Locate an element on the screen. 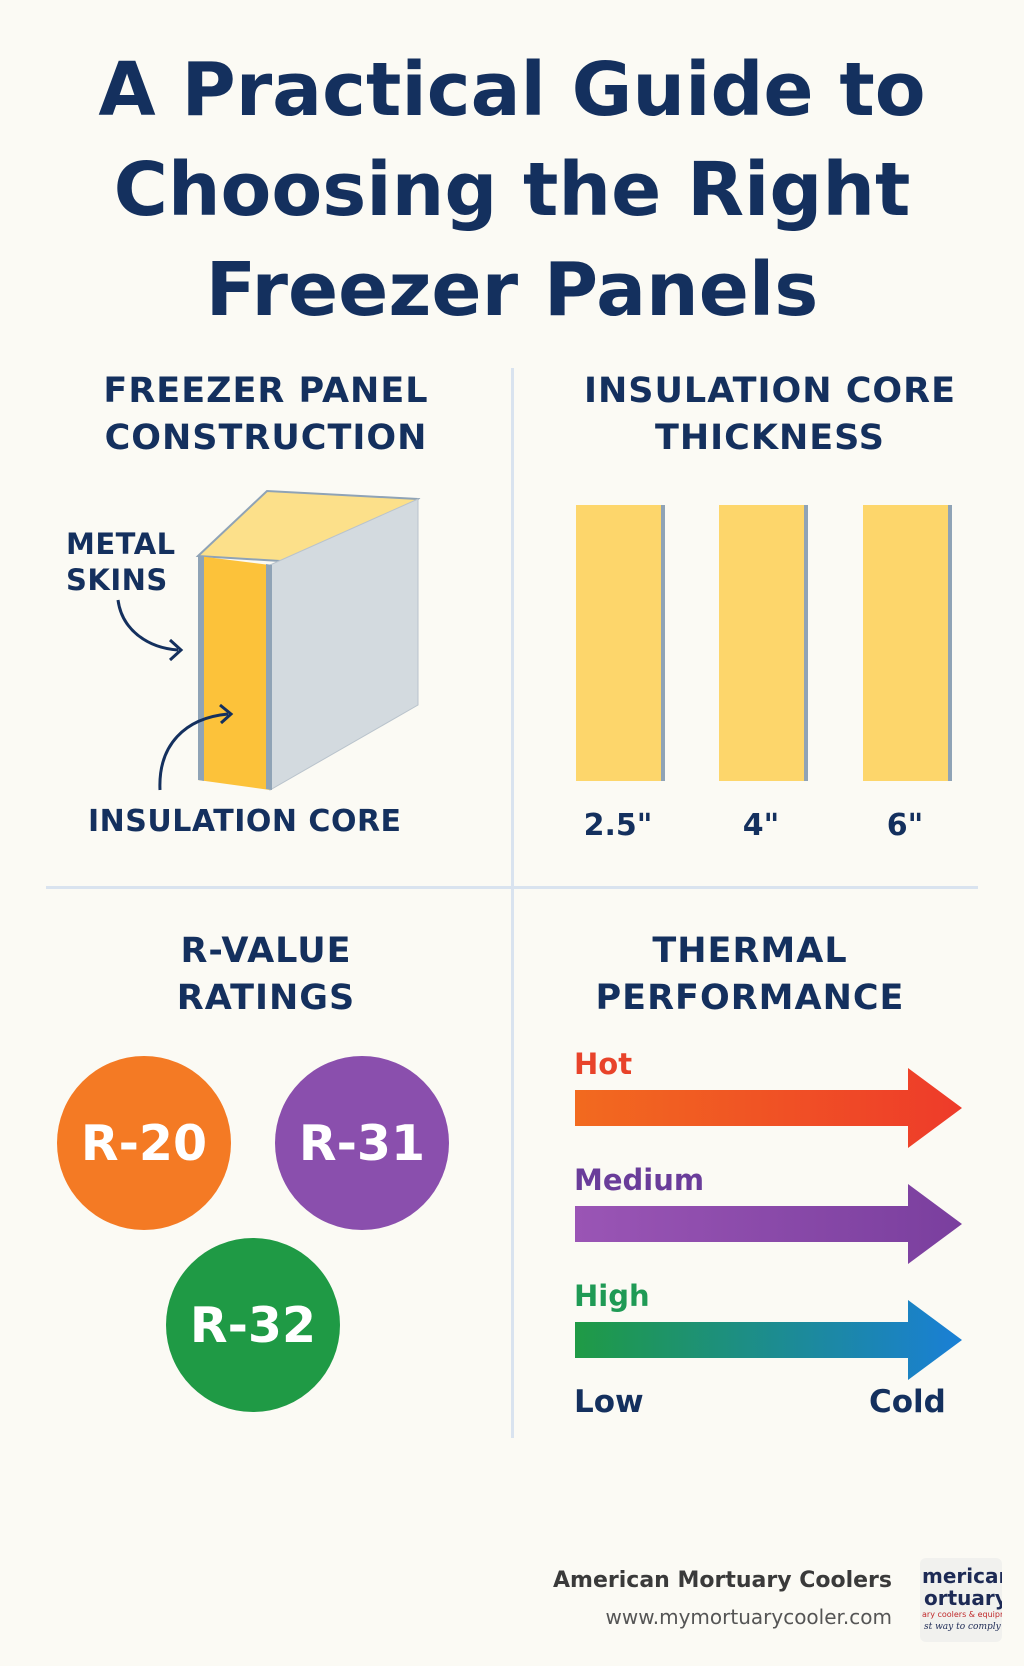  title-line-3: Freezer Panels is located at coordinates (512, 290).